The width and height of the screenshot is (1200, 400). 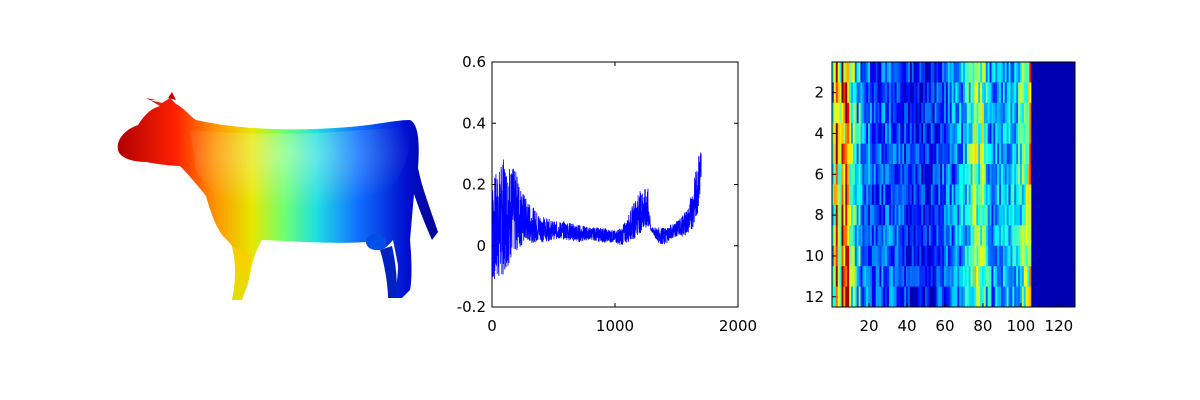 What do you see at coordinates (474, 62) in the screenshot?
I see `line-ytick-label: 0.6` at bounding box center [474, 62].